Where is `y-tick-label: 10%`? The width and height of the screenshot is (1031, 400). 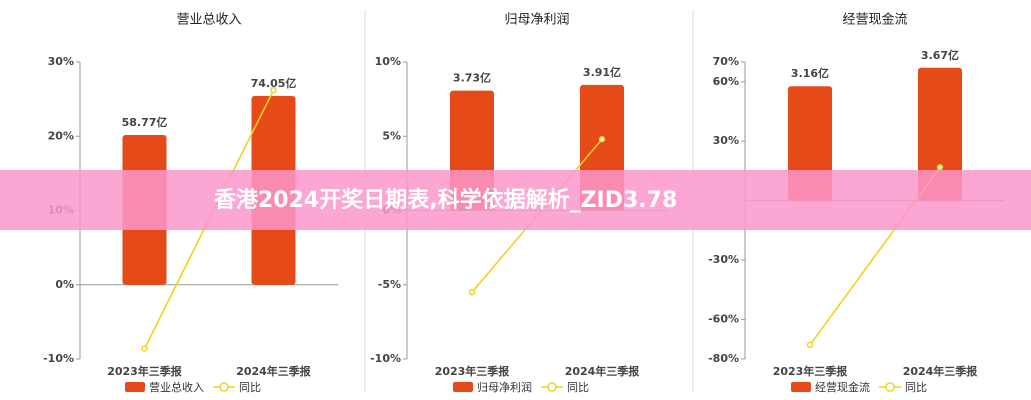
y-tick-label: 10% is located at coordinates (388, 61).